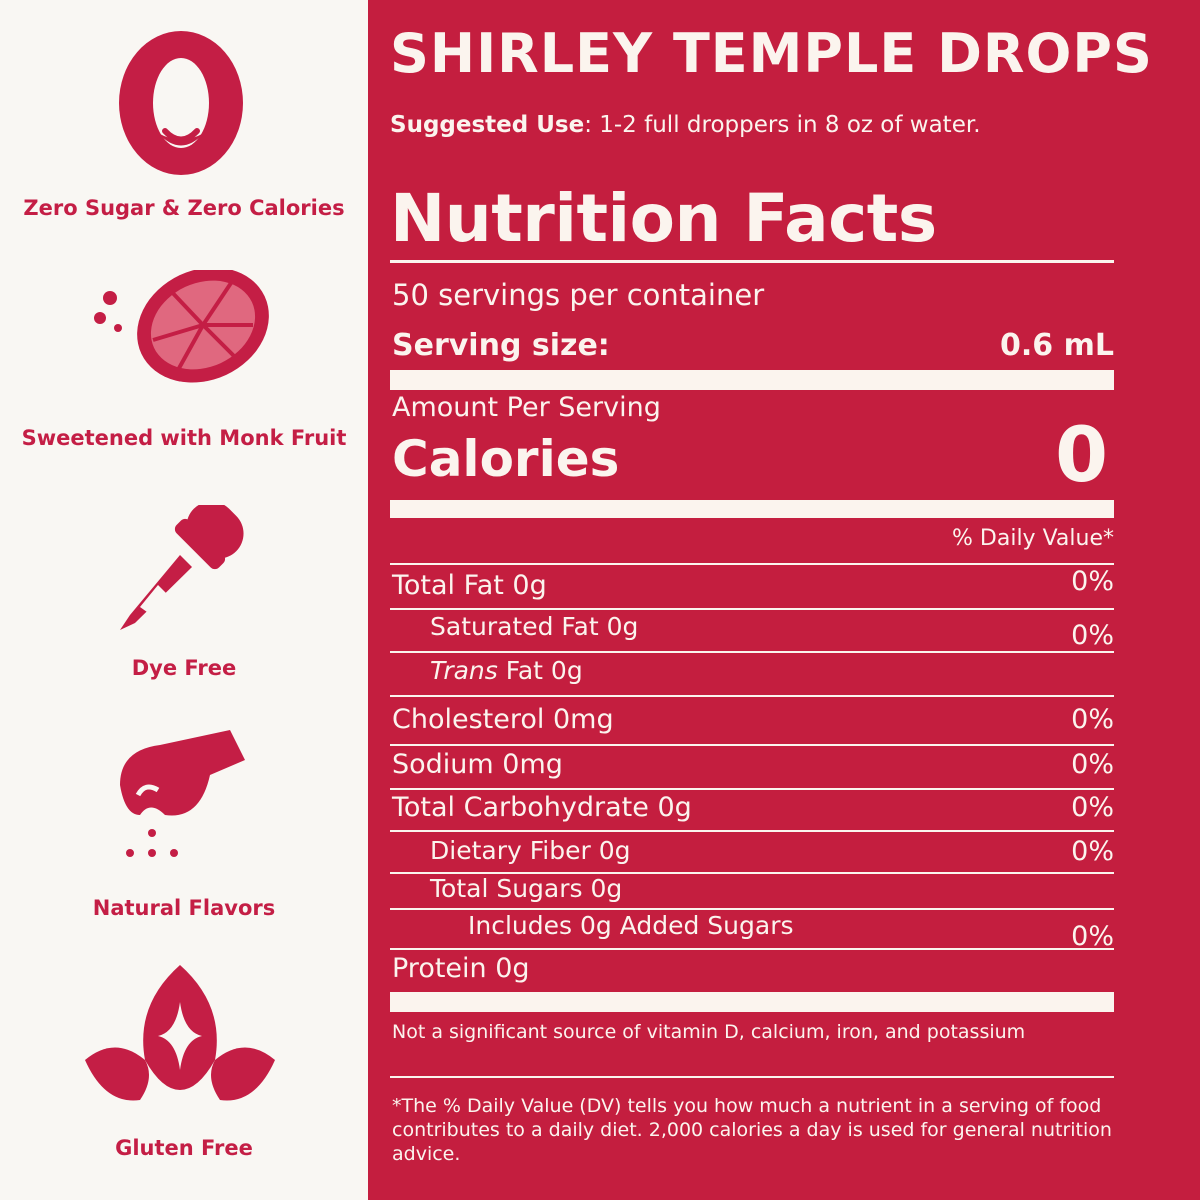 The width and height of the screenshot is (1200, 1200). Describe the element at coordinates (752, 973) in the screenshot. I see `nutrient-row-protein: Protein 0g` at that location.